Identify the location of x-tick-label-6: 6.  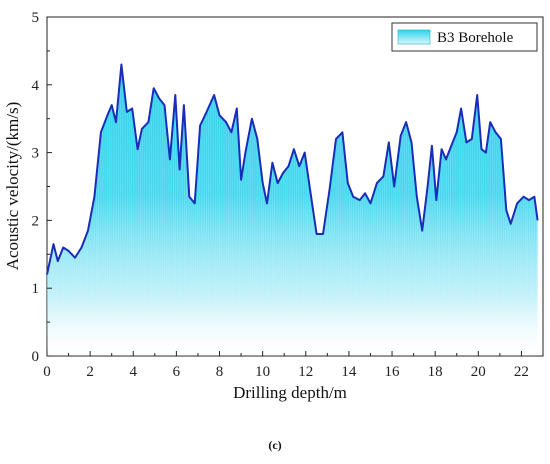
(177, 372).